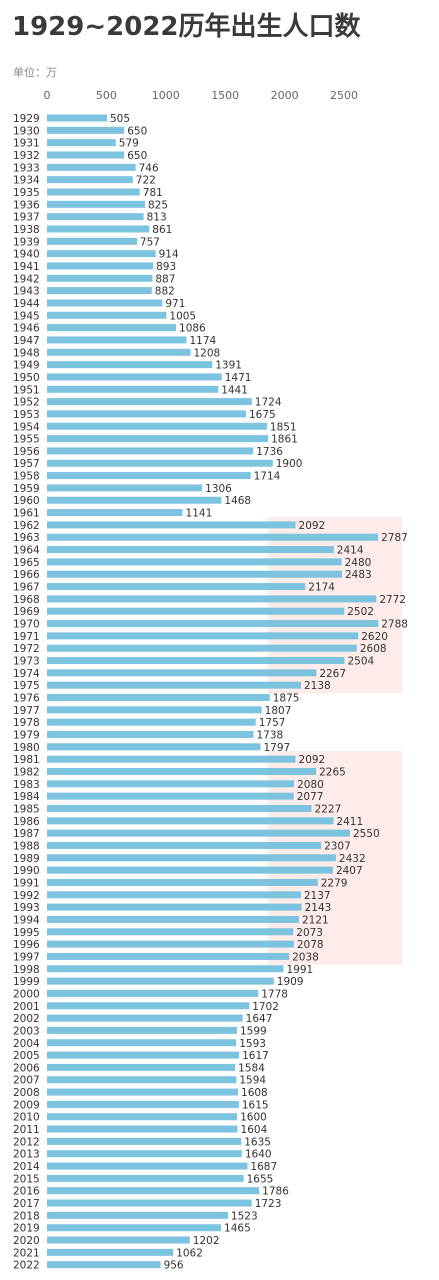 This screenshot has height=1280, width=439. What do you see at coordinates (26, 464) in the screenshot?
I see `year-label: 1957` at bounding box center [26, 464].